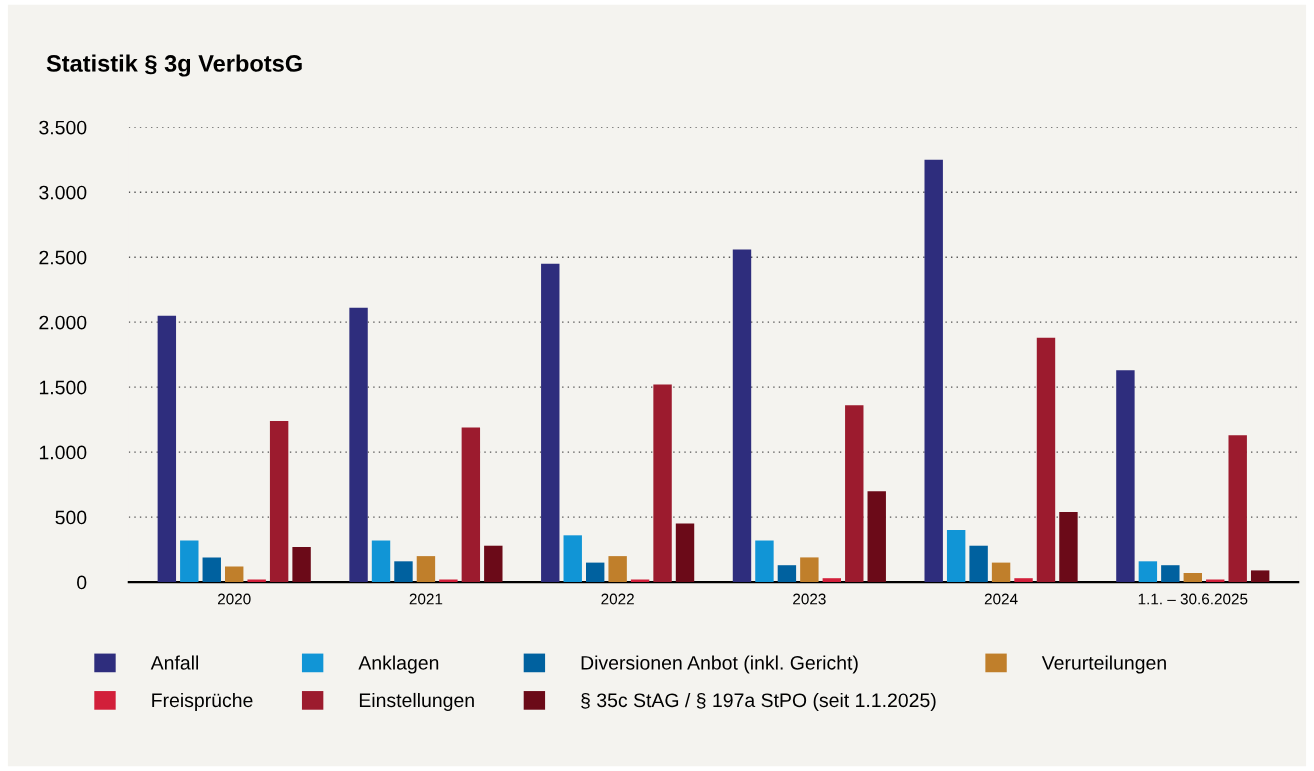 The width and height of the screenshot is (1314, 771). Describe the element at coordinates (416, 702) in the screenshot. I see `legend-label: Einstellungen` at that location.